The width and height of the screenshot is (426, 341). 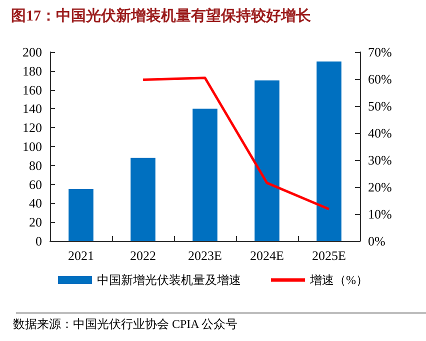 What do you see at coordinates (32, 90) in the screenshot?
I see `y-tick-label: 160` at bounding box center [32, 90].